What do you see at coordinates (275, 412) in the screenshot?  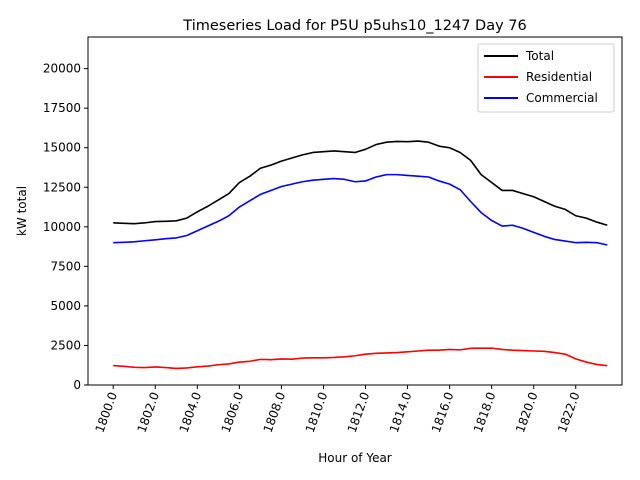 I see `x-tick-label: 1808.0` at bounding box center [275, 412].